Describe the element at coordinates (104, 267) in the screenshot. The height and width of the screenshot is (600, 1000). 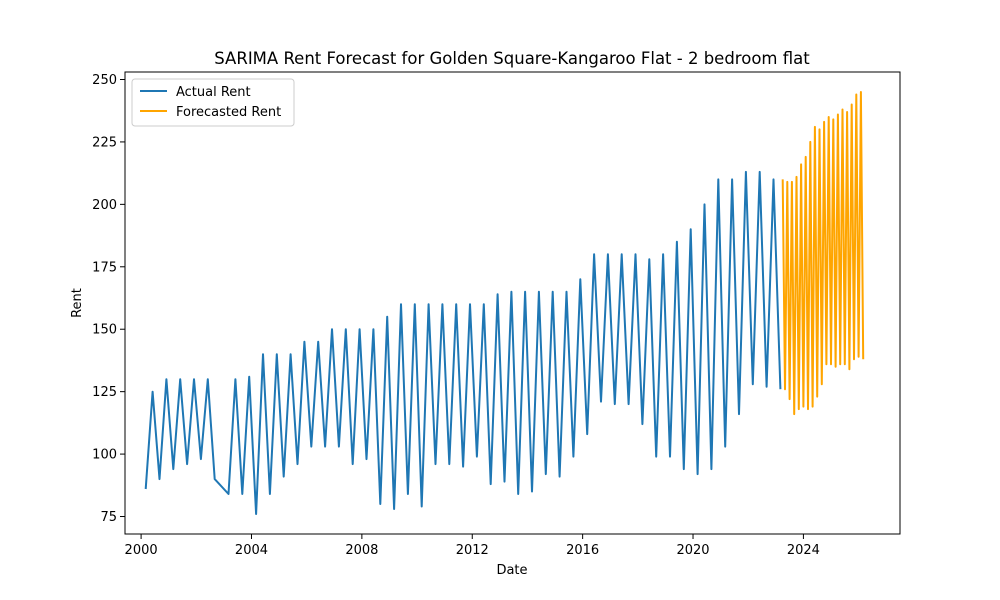
I see `y-tick-label: 175` at that location.